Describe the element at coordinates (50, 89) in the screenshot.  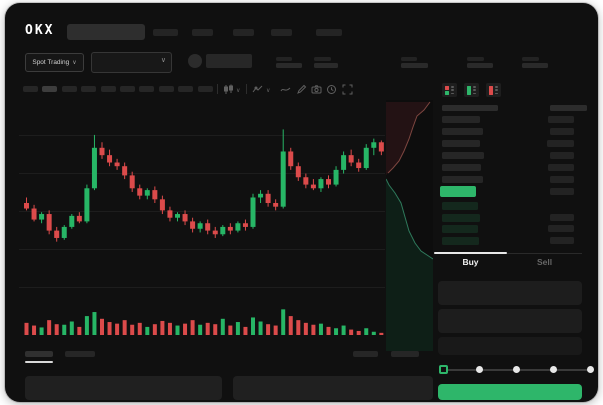
I see `timeframe-pill-active` at that location.